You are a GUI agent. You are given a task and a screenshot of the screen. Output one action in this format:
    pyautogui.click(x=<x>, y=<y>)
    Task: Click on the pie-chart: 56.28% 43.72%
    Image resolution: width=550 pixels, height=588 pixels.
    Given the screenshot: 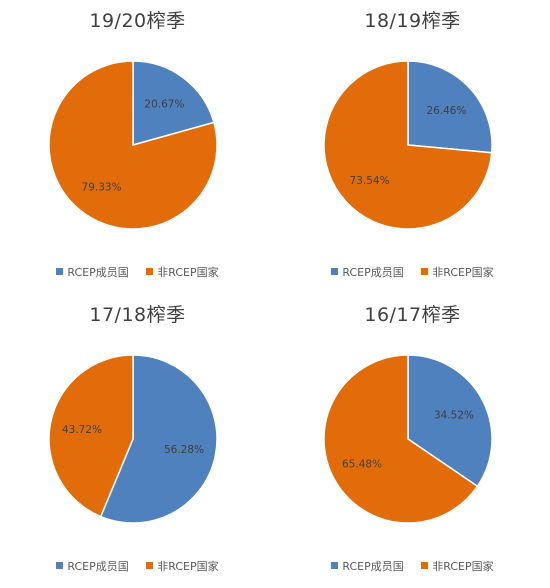 What is the action you would take?
    pyautogui.click(x=133, y=439)
    